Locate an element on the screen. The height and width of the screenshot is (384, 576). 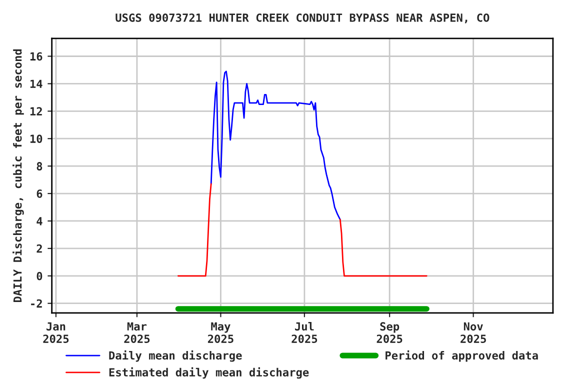
legend-label: Daily mean discharge is located at coordinates (175, 356).